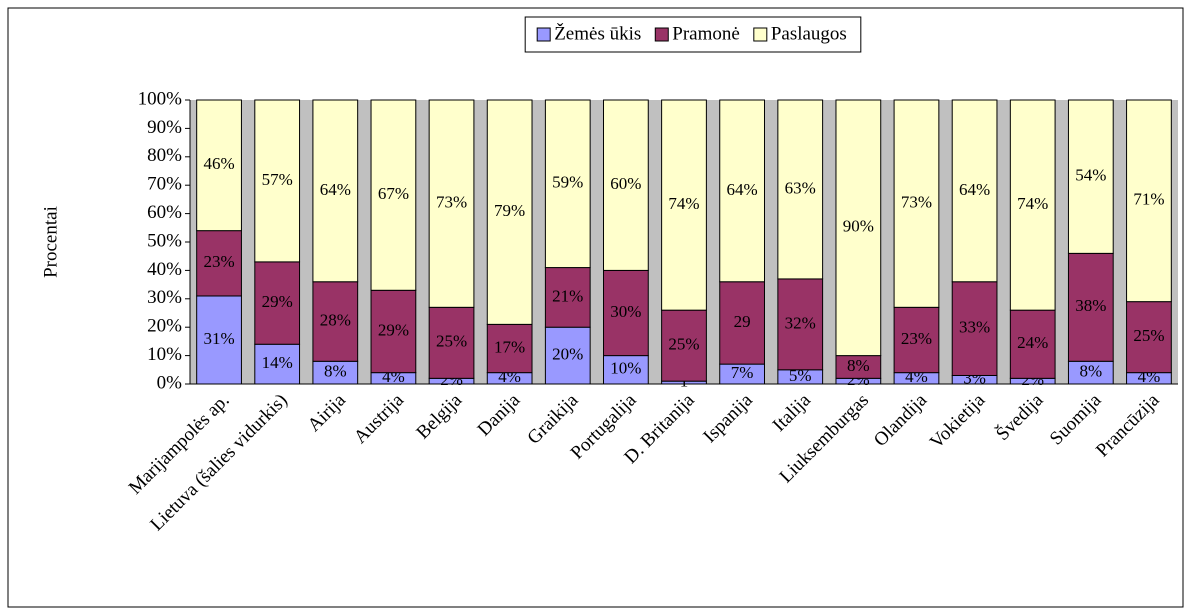 The image size is (1191, 615). I want to click on y-tick-label: 70%, so click(164, 184).